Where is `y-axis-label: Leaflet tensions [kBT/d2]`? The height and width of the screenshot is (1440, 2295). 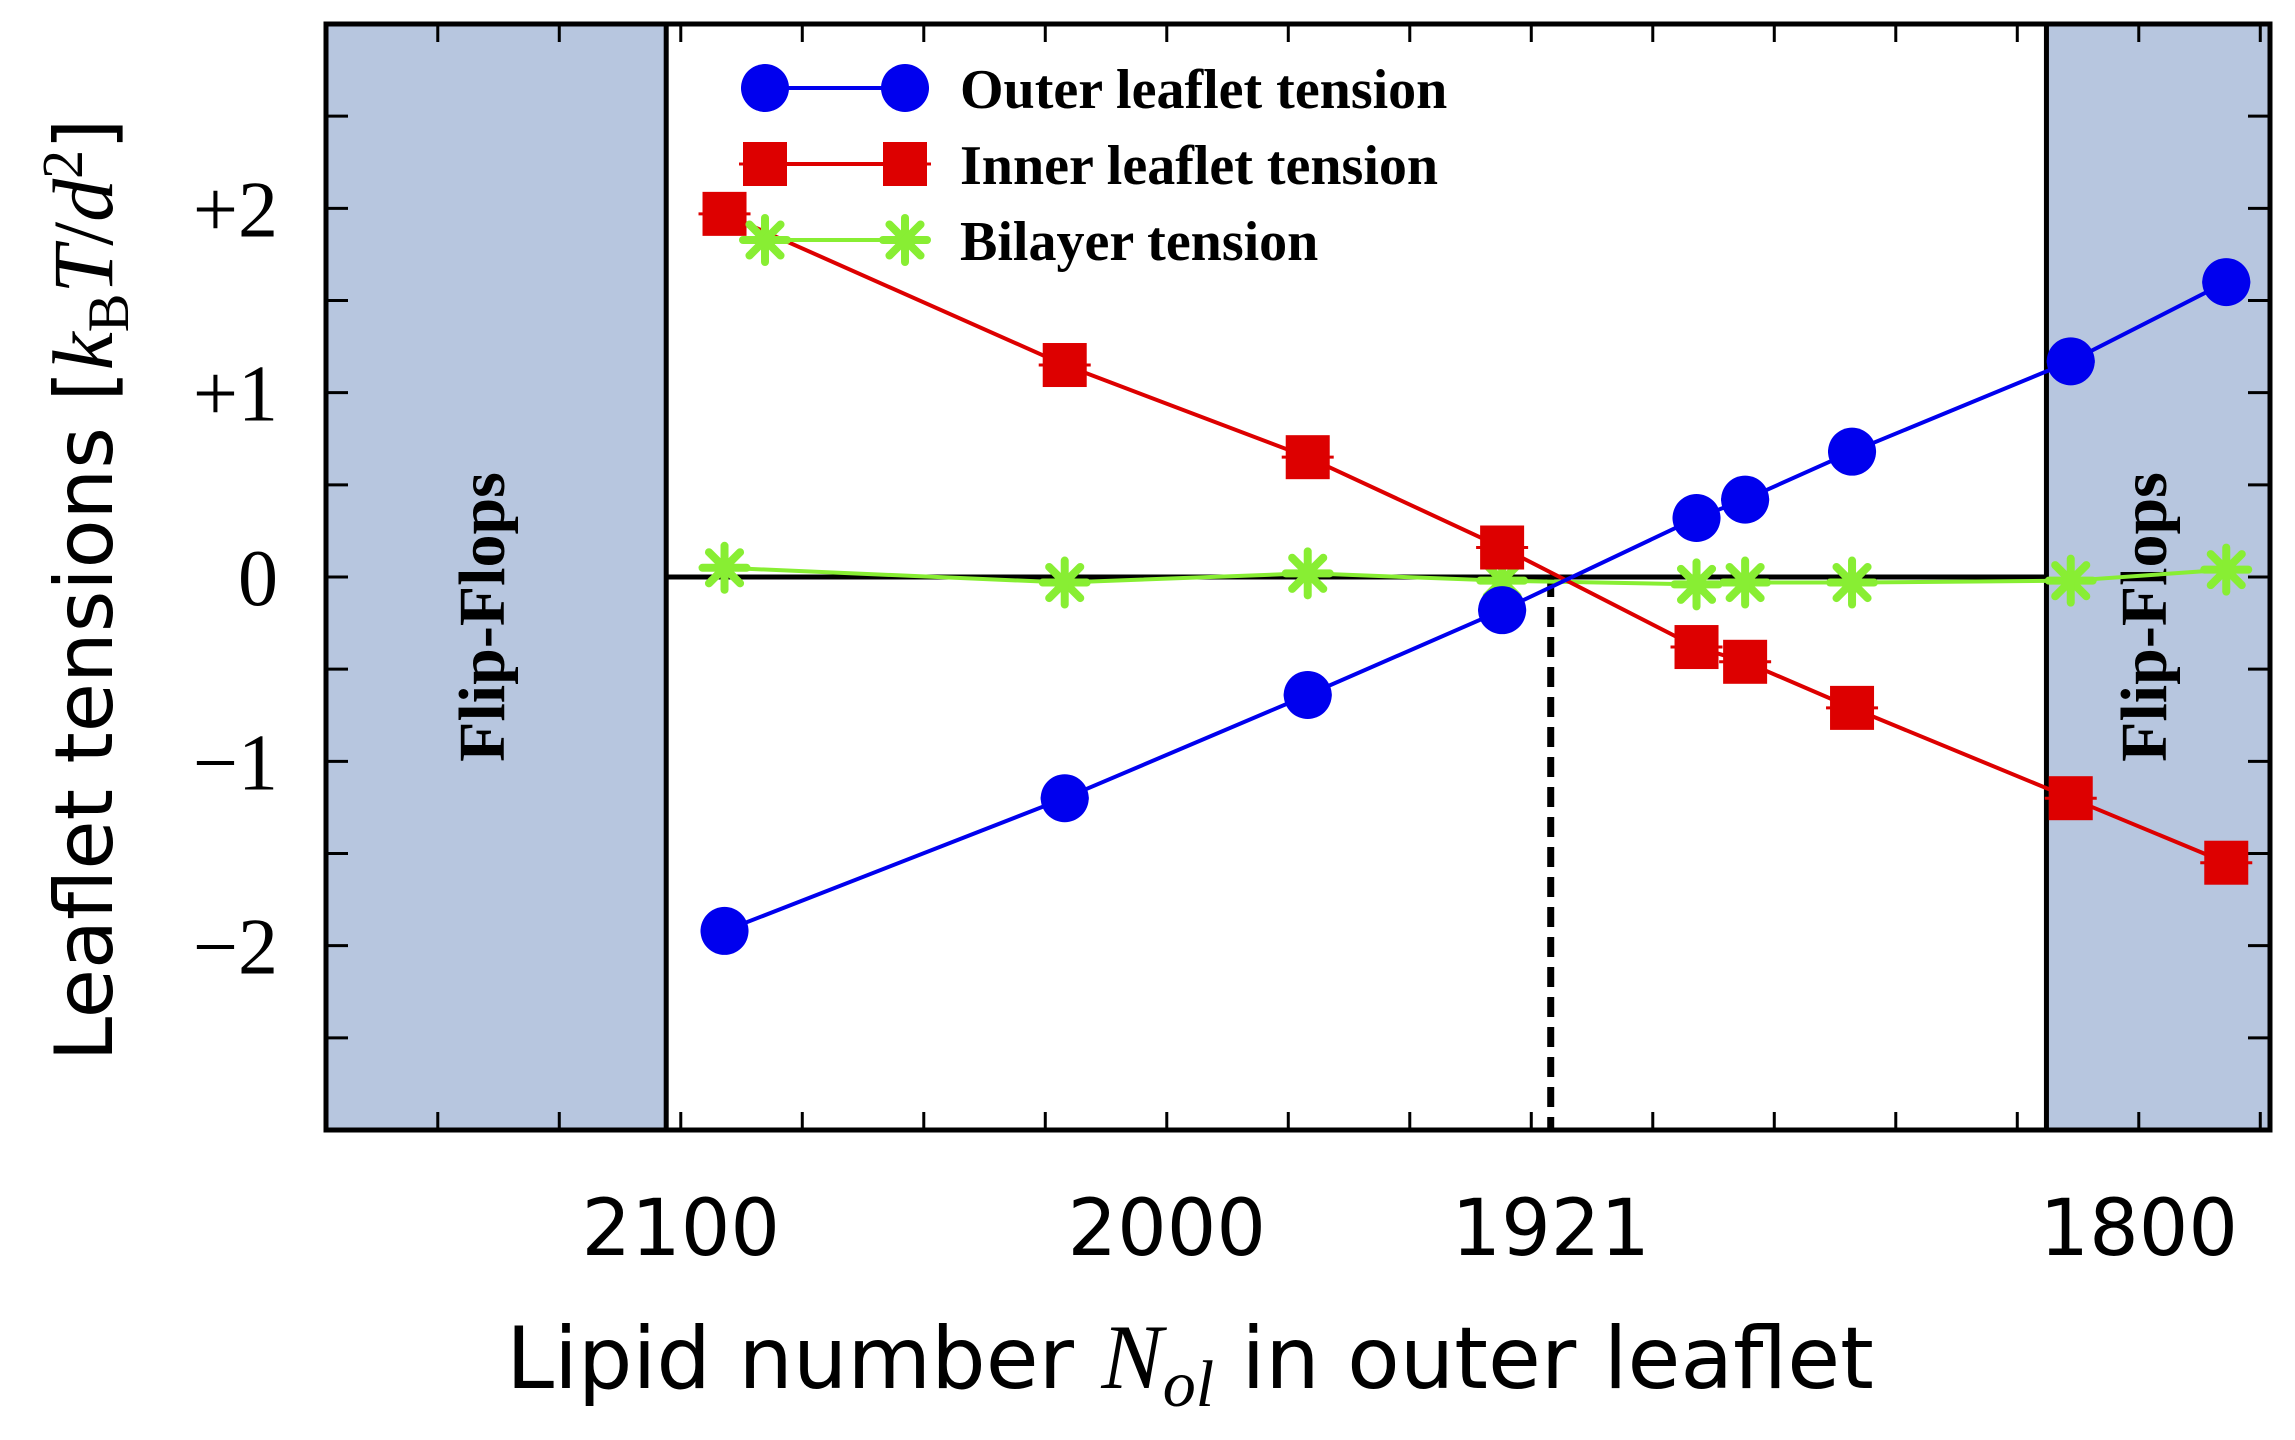 y-axis-label: Leaflet tensions [kBT/d2] is located at coordinates (85, 590).